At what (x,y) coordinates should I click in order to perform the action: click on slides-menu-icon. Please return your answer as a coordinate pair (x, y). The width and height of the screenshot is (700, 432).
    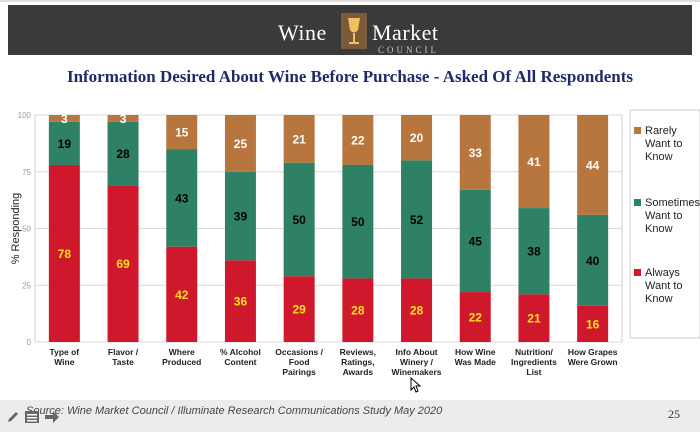
    Looking at the image, I should click on (32, 417).